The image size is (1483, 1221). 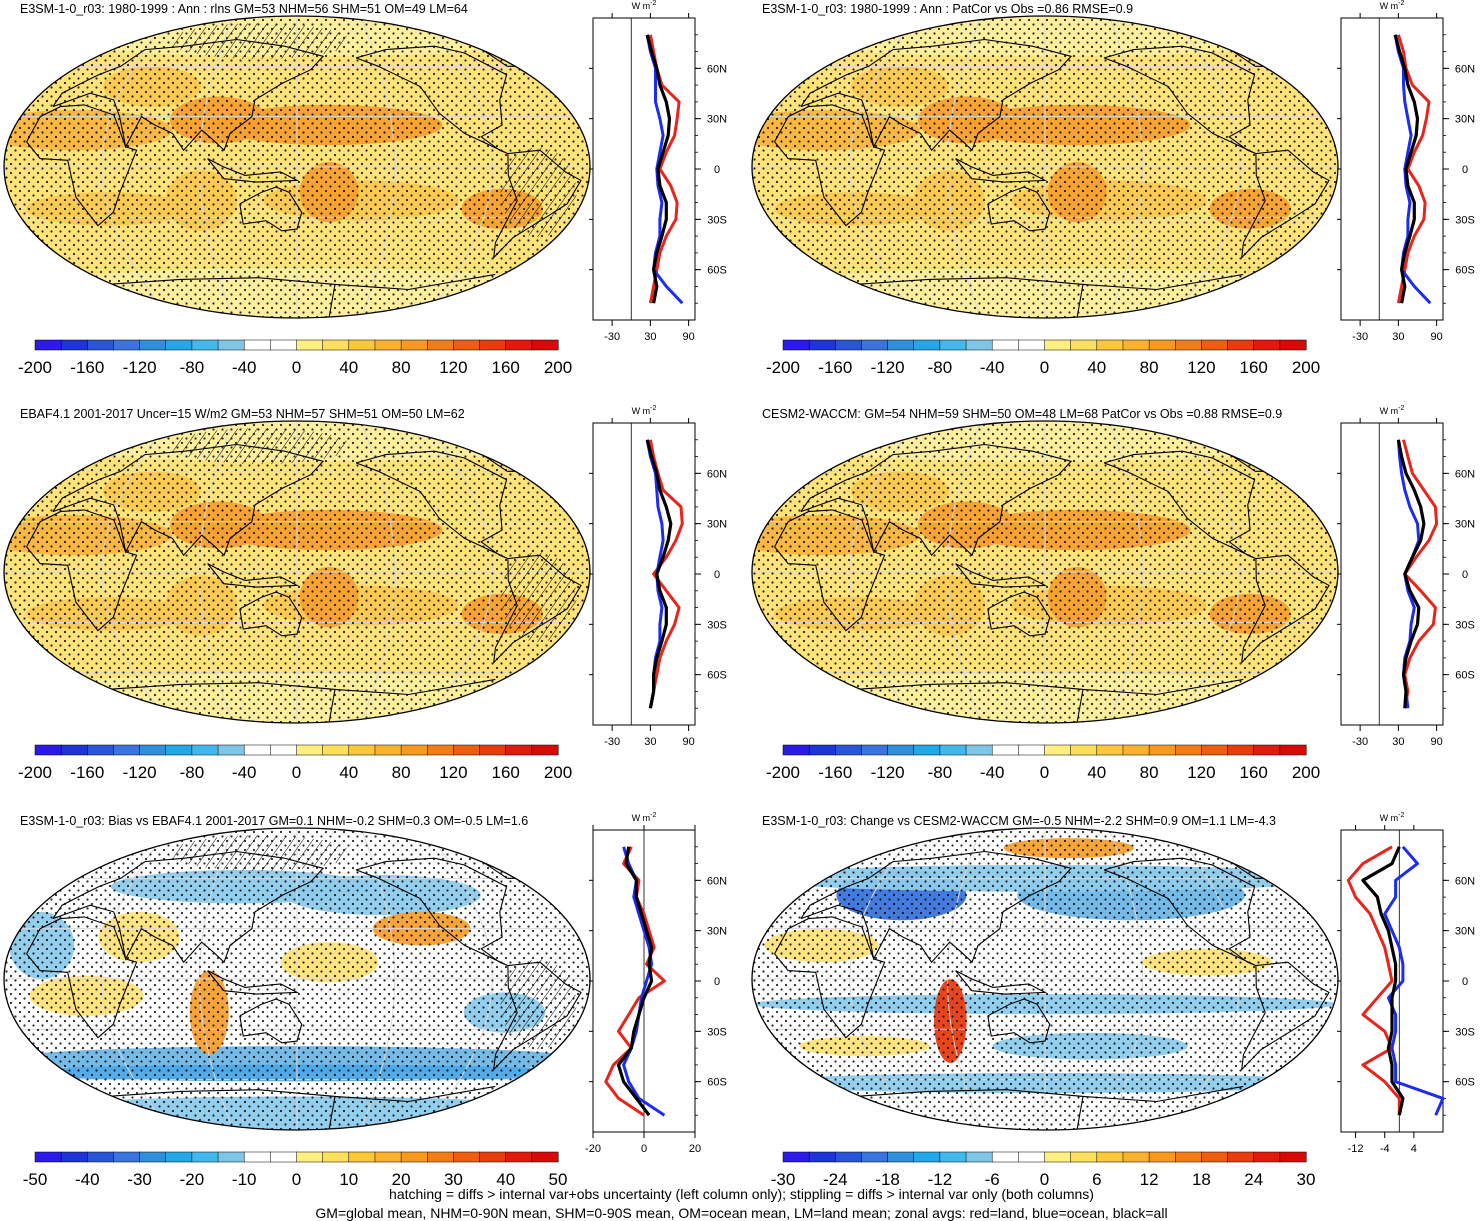 What do you see at coordinates (1385, 1149) in the screenshot?
I see `value-tick-label: -4` at bounding box center [1385, 1149].